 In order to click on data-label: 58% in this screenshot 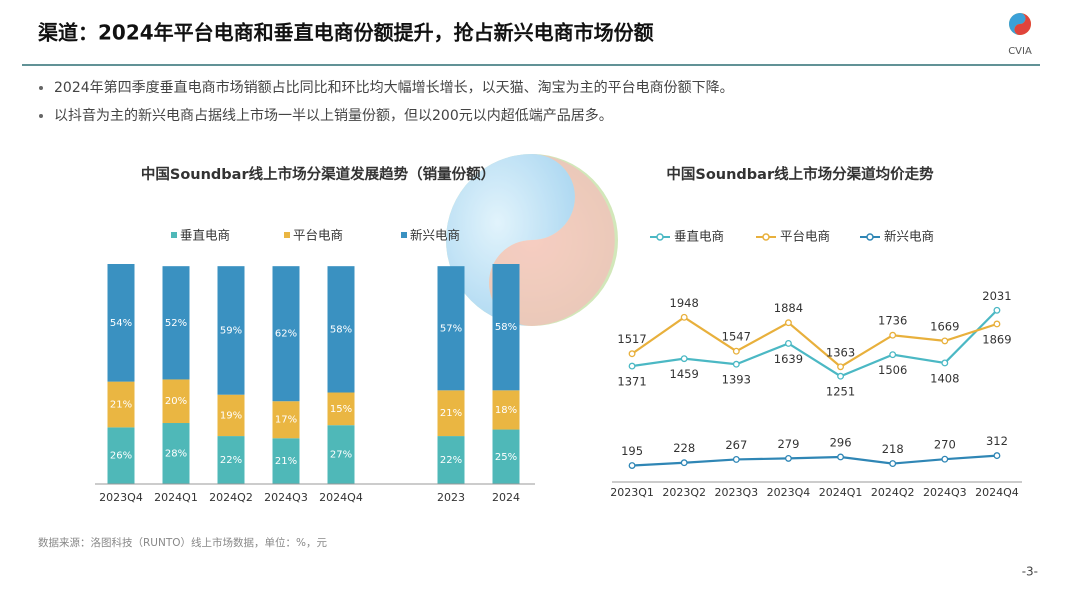, I will do `click(506, 327)`.